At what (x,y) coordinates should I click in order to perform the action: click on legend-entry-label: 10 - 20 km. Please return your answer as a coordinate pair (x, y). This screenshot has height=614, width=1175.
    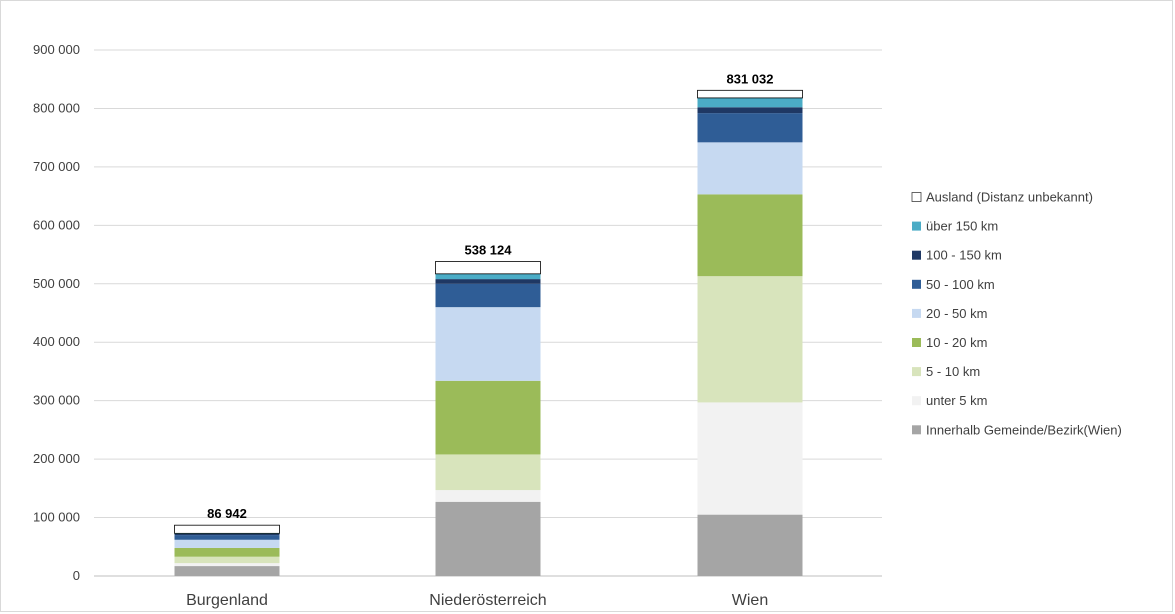
    Looking at the image, I should click on (956, 342).